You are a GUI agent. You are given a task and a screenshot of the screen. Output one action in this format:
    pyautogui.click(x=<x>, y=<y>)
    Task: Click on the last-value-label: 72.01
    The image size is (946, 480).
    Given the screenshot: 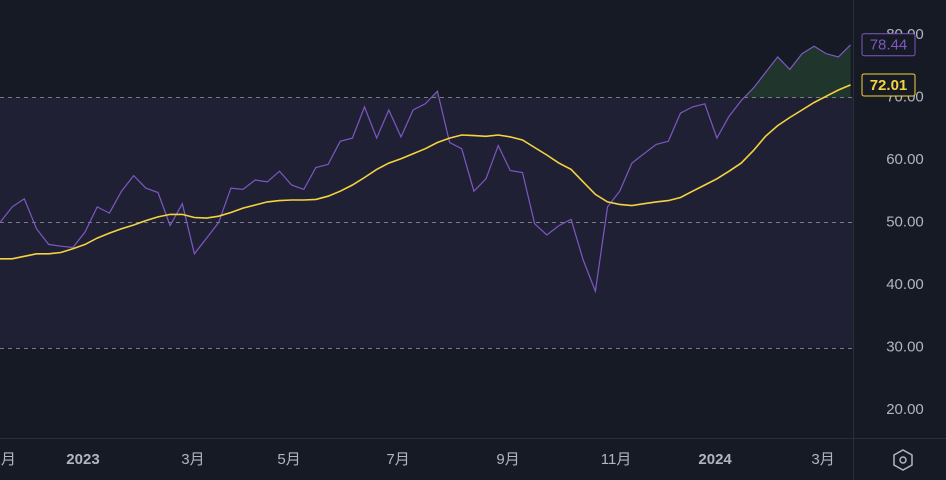 What is the action you would take?
    pyautogui.click(x=889, y=85)
    